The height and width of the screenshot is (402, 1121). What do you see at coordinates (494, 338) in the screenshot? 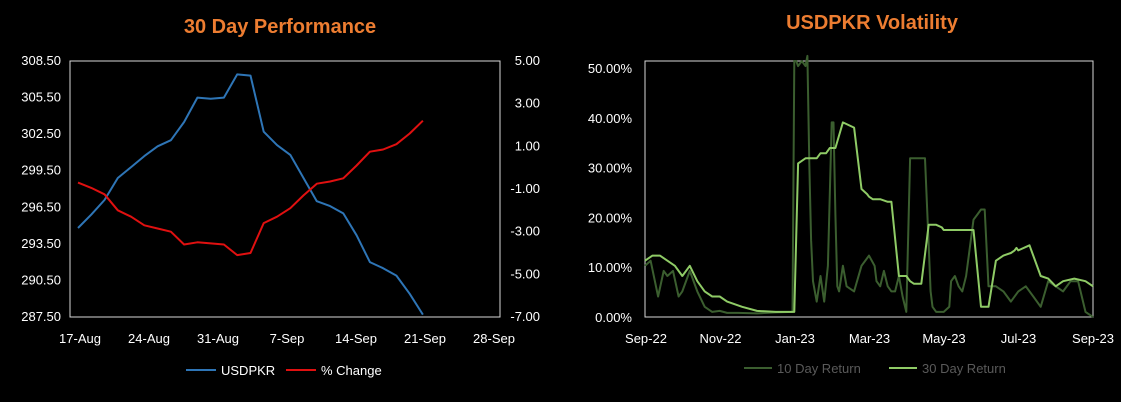
I see `chart1-x-tick-label: 28-Sep` at bounding box center [494, 338].